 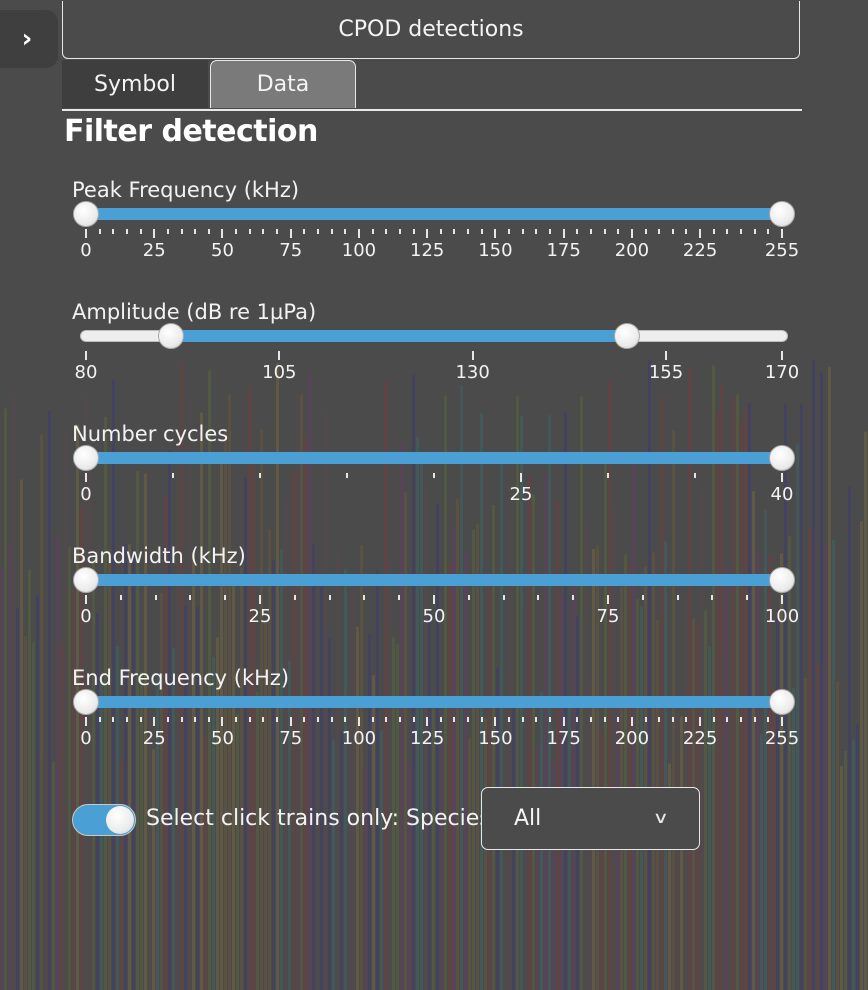 I want to click on end-frequency-tick-label: 25, so click(x=154, y=738).